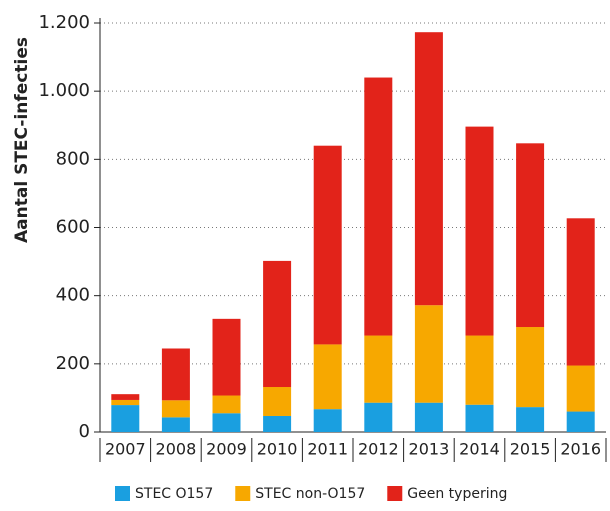 This screenshot has width=610, height=511. I want to click on y-tick-label: 1.200, so click(64, 22).